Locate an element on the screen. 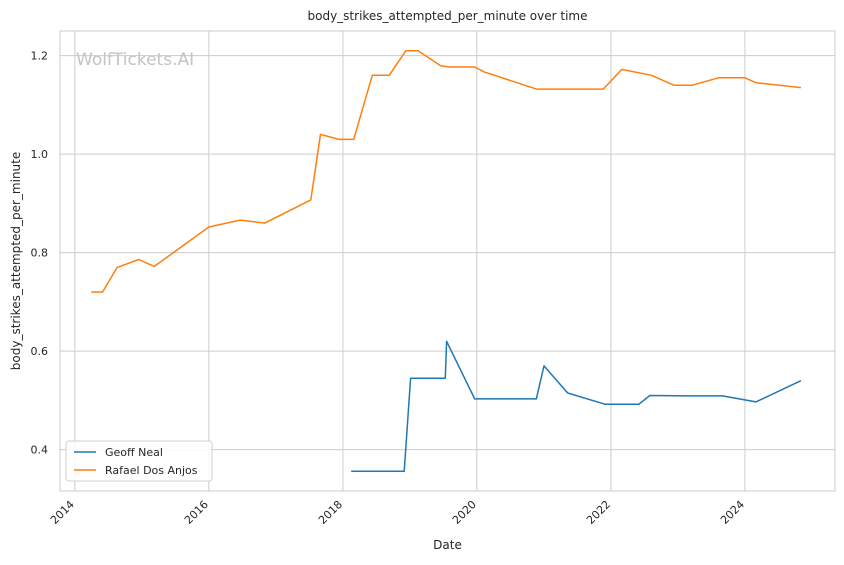  x-tick-label: 2022 is located at coordinates (598, 512).